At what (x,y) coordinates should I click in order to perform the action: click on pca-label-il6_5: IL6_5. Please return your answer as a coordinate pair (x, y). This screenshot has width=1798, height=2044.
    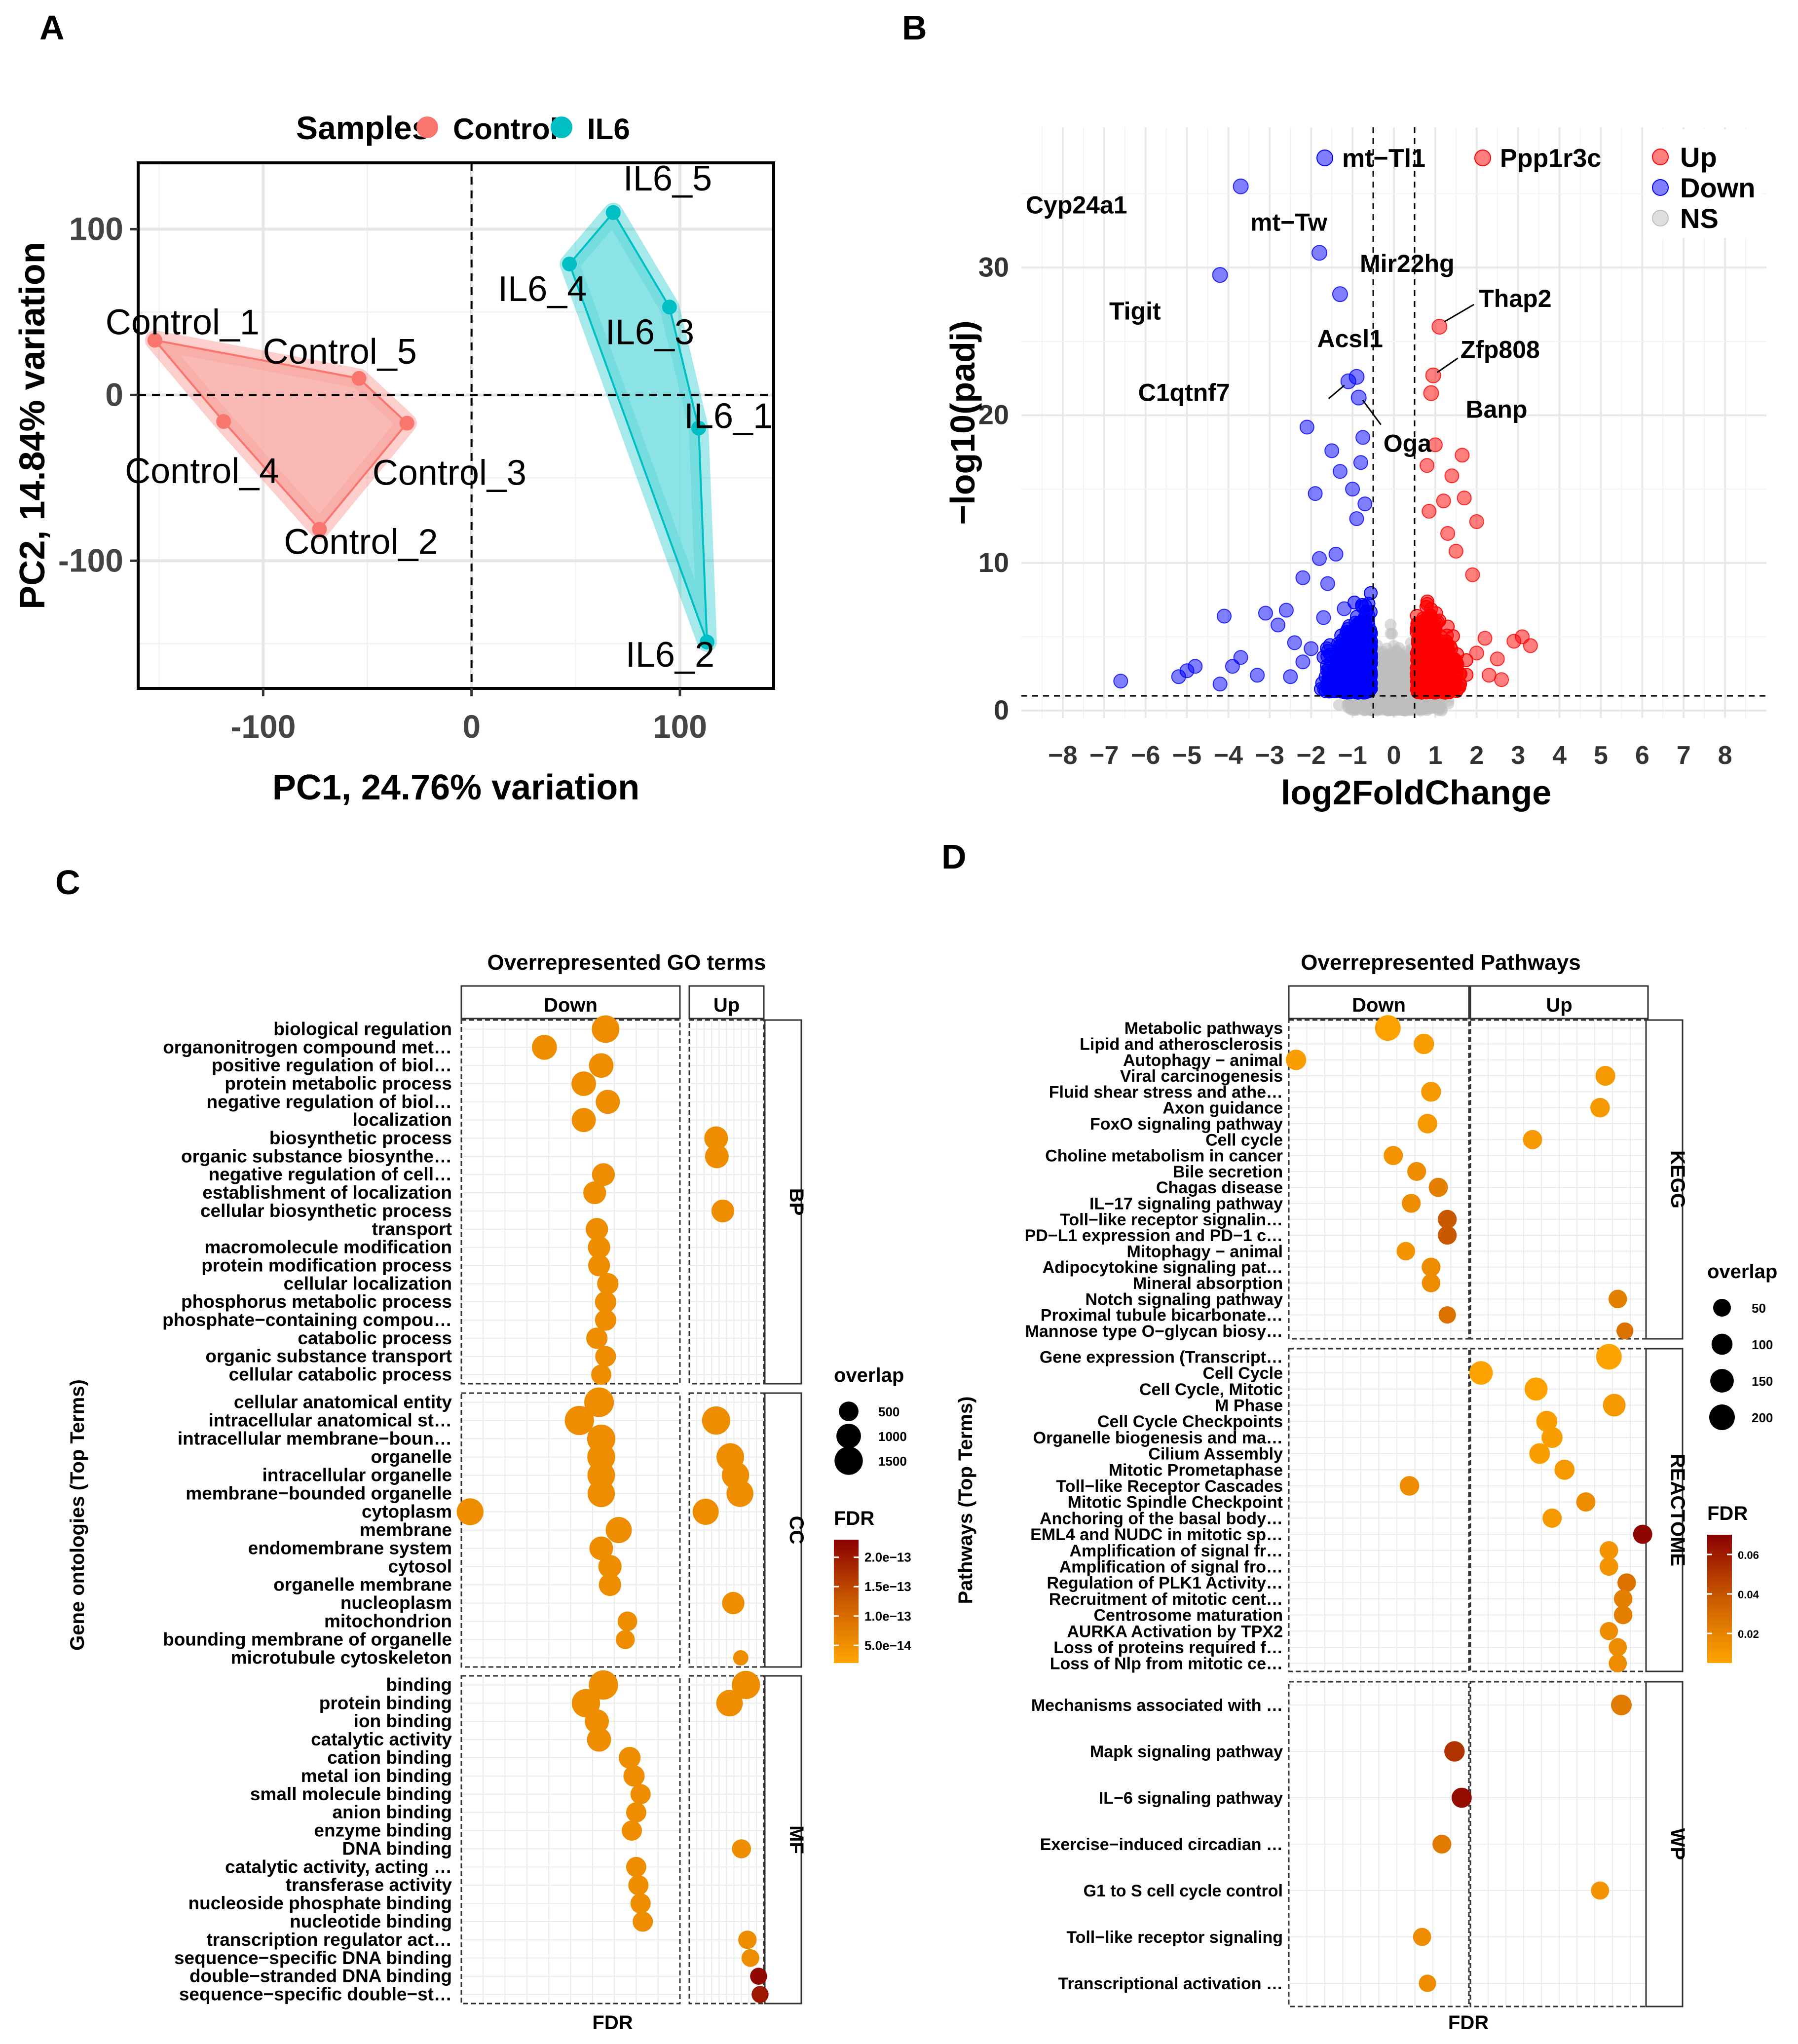
    Looking at the image, I should click on (667, 179).